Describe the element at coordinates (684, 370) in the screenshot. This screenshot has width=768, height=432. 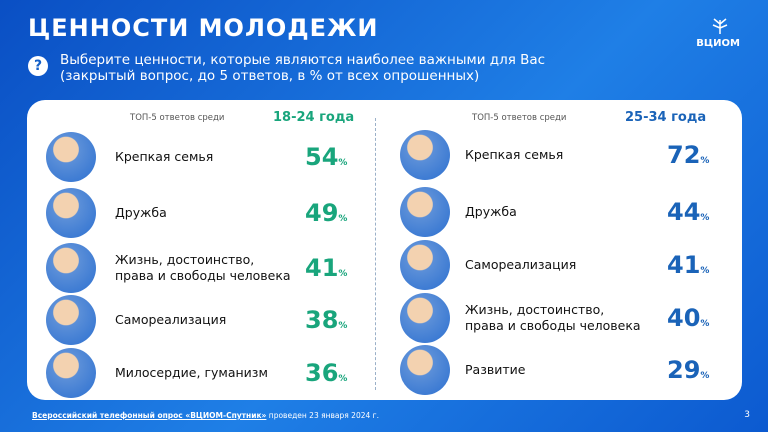
I see `item-value: 29` at that location.